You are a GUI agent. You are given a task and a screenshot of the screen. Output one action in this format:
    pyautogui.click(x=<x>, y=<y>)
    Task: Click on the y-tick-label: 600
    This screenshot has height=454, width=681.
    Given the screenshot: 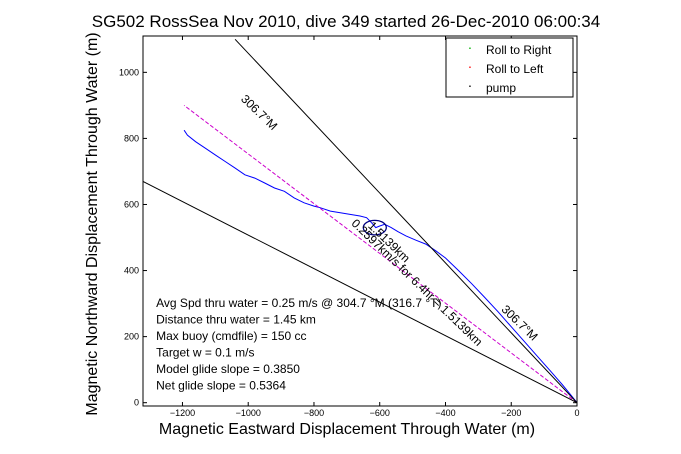 What is the action you would take?
    pyautogui.click(x=131, y=204)
    